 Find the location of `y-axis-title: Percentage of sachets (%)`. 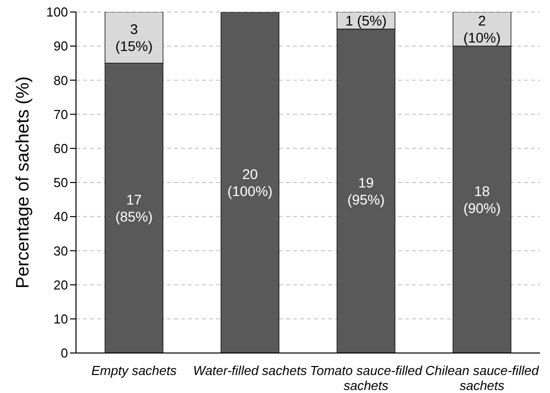

y-axis-title: Percentage of sachets (%) is located at coordinates (22, 182).